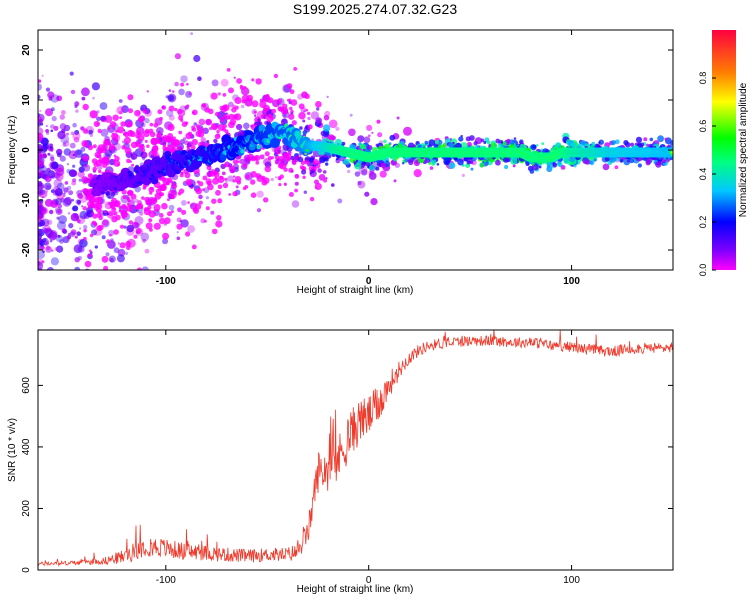 This screenshot has height=600, width=750. Describe the element at coordinates (375, 9) in the screenshot. I see `chart-title: S199.2025.274.07.32.G23` at that location.